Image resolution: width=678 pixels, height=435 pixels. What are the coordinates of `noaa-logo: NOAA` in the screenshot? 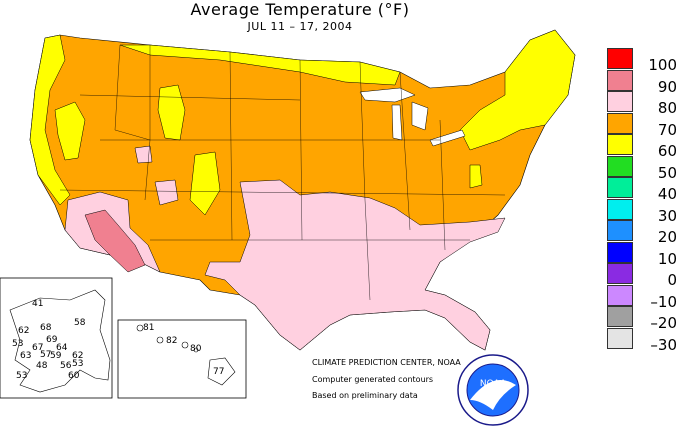 It's located at (493, 390).